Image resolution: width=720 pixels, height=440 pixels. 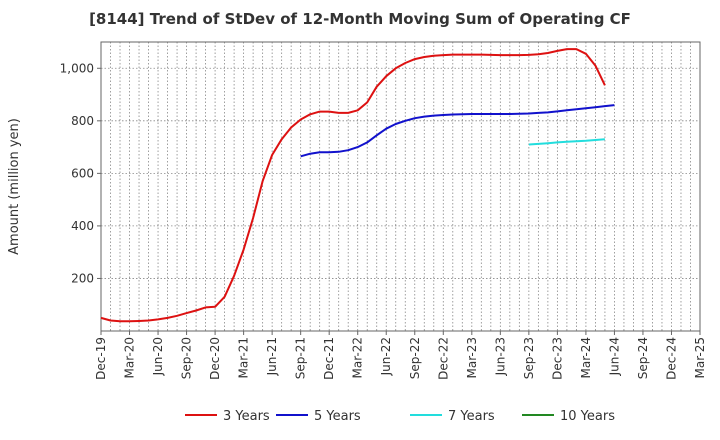 I want to click on x-tick-label: Dec-20, so click(x=215, y=358).